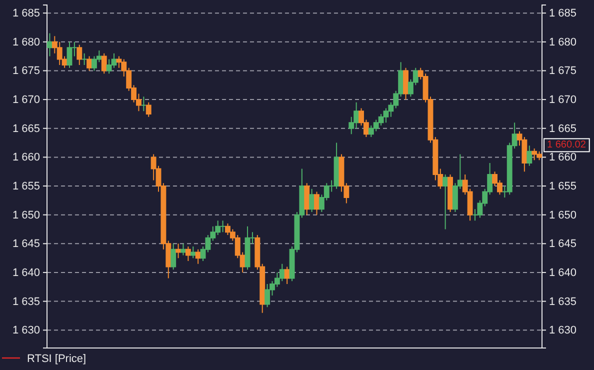 The height and width of the screenshot is (370, 594). I want to click on y-tick-label: 1 675, so click(26, 71).